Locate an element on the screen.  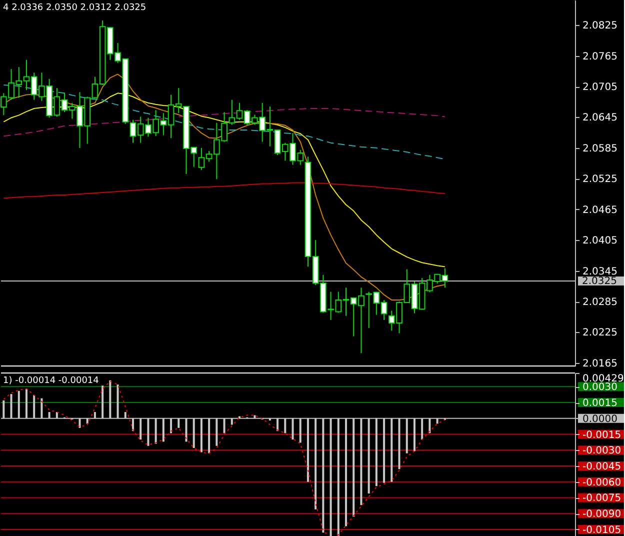
ref-line-label: 2.0325 is located at coordinates (599, 282).